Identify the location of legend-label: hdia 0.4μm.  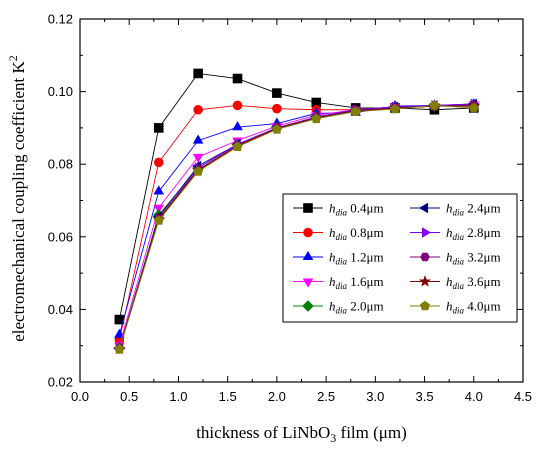
(356, 209).